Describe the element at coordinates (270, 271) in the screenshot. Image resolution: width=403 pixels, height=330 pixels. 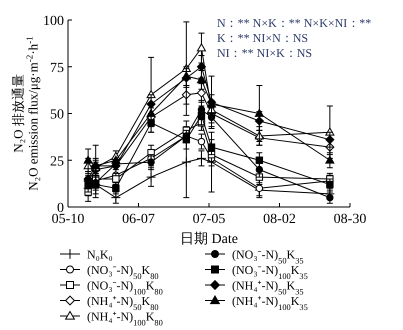
I see `legend-label: (NO₃⁻-N)$_{100}$K$_{35}$` at that location.